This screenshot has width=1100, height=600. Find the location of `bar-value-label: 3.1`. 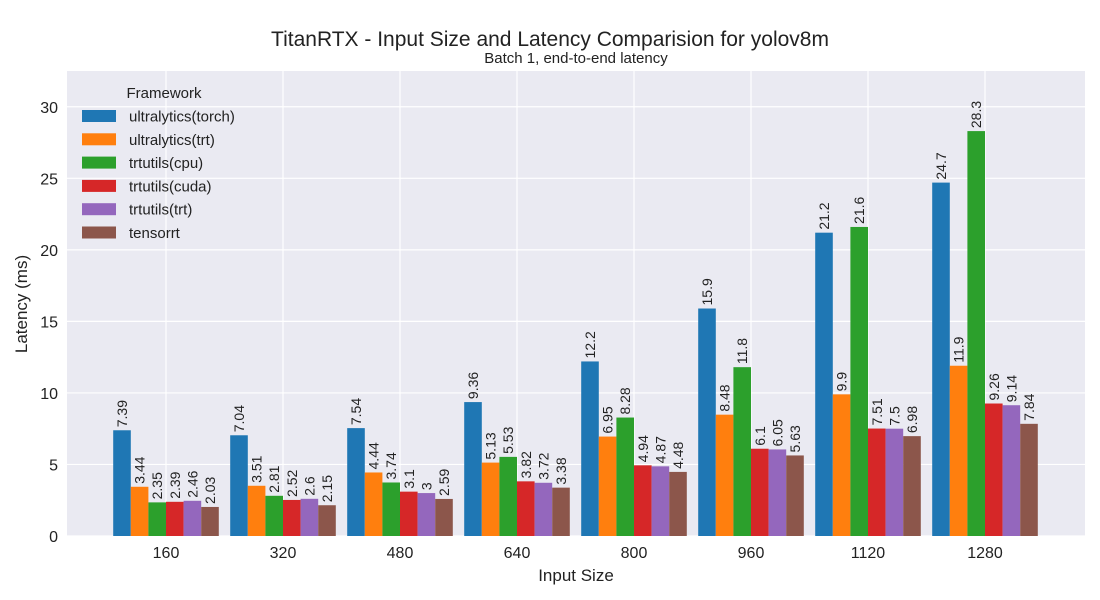

bar-value-label: 3.1 is located at coordinates (409, 479).